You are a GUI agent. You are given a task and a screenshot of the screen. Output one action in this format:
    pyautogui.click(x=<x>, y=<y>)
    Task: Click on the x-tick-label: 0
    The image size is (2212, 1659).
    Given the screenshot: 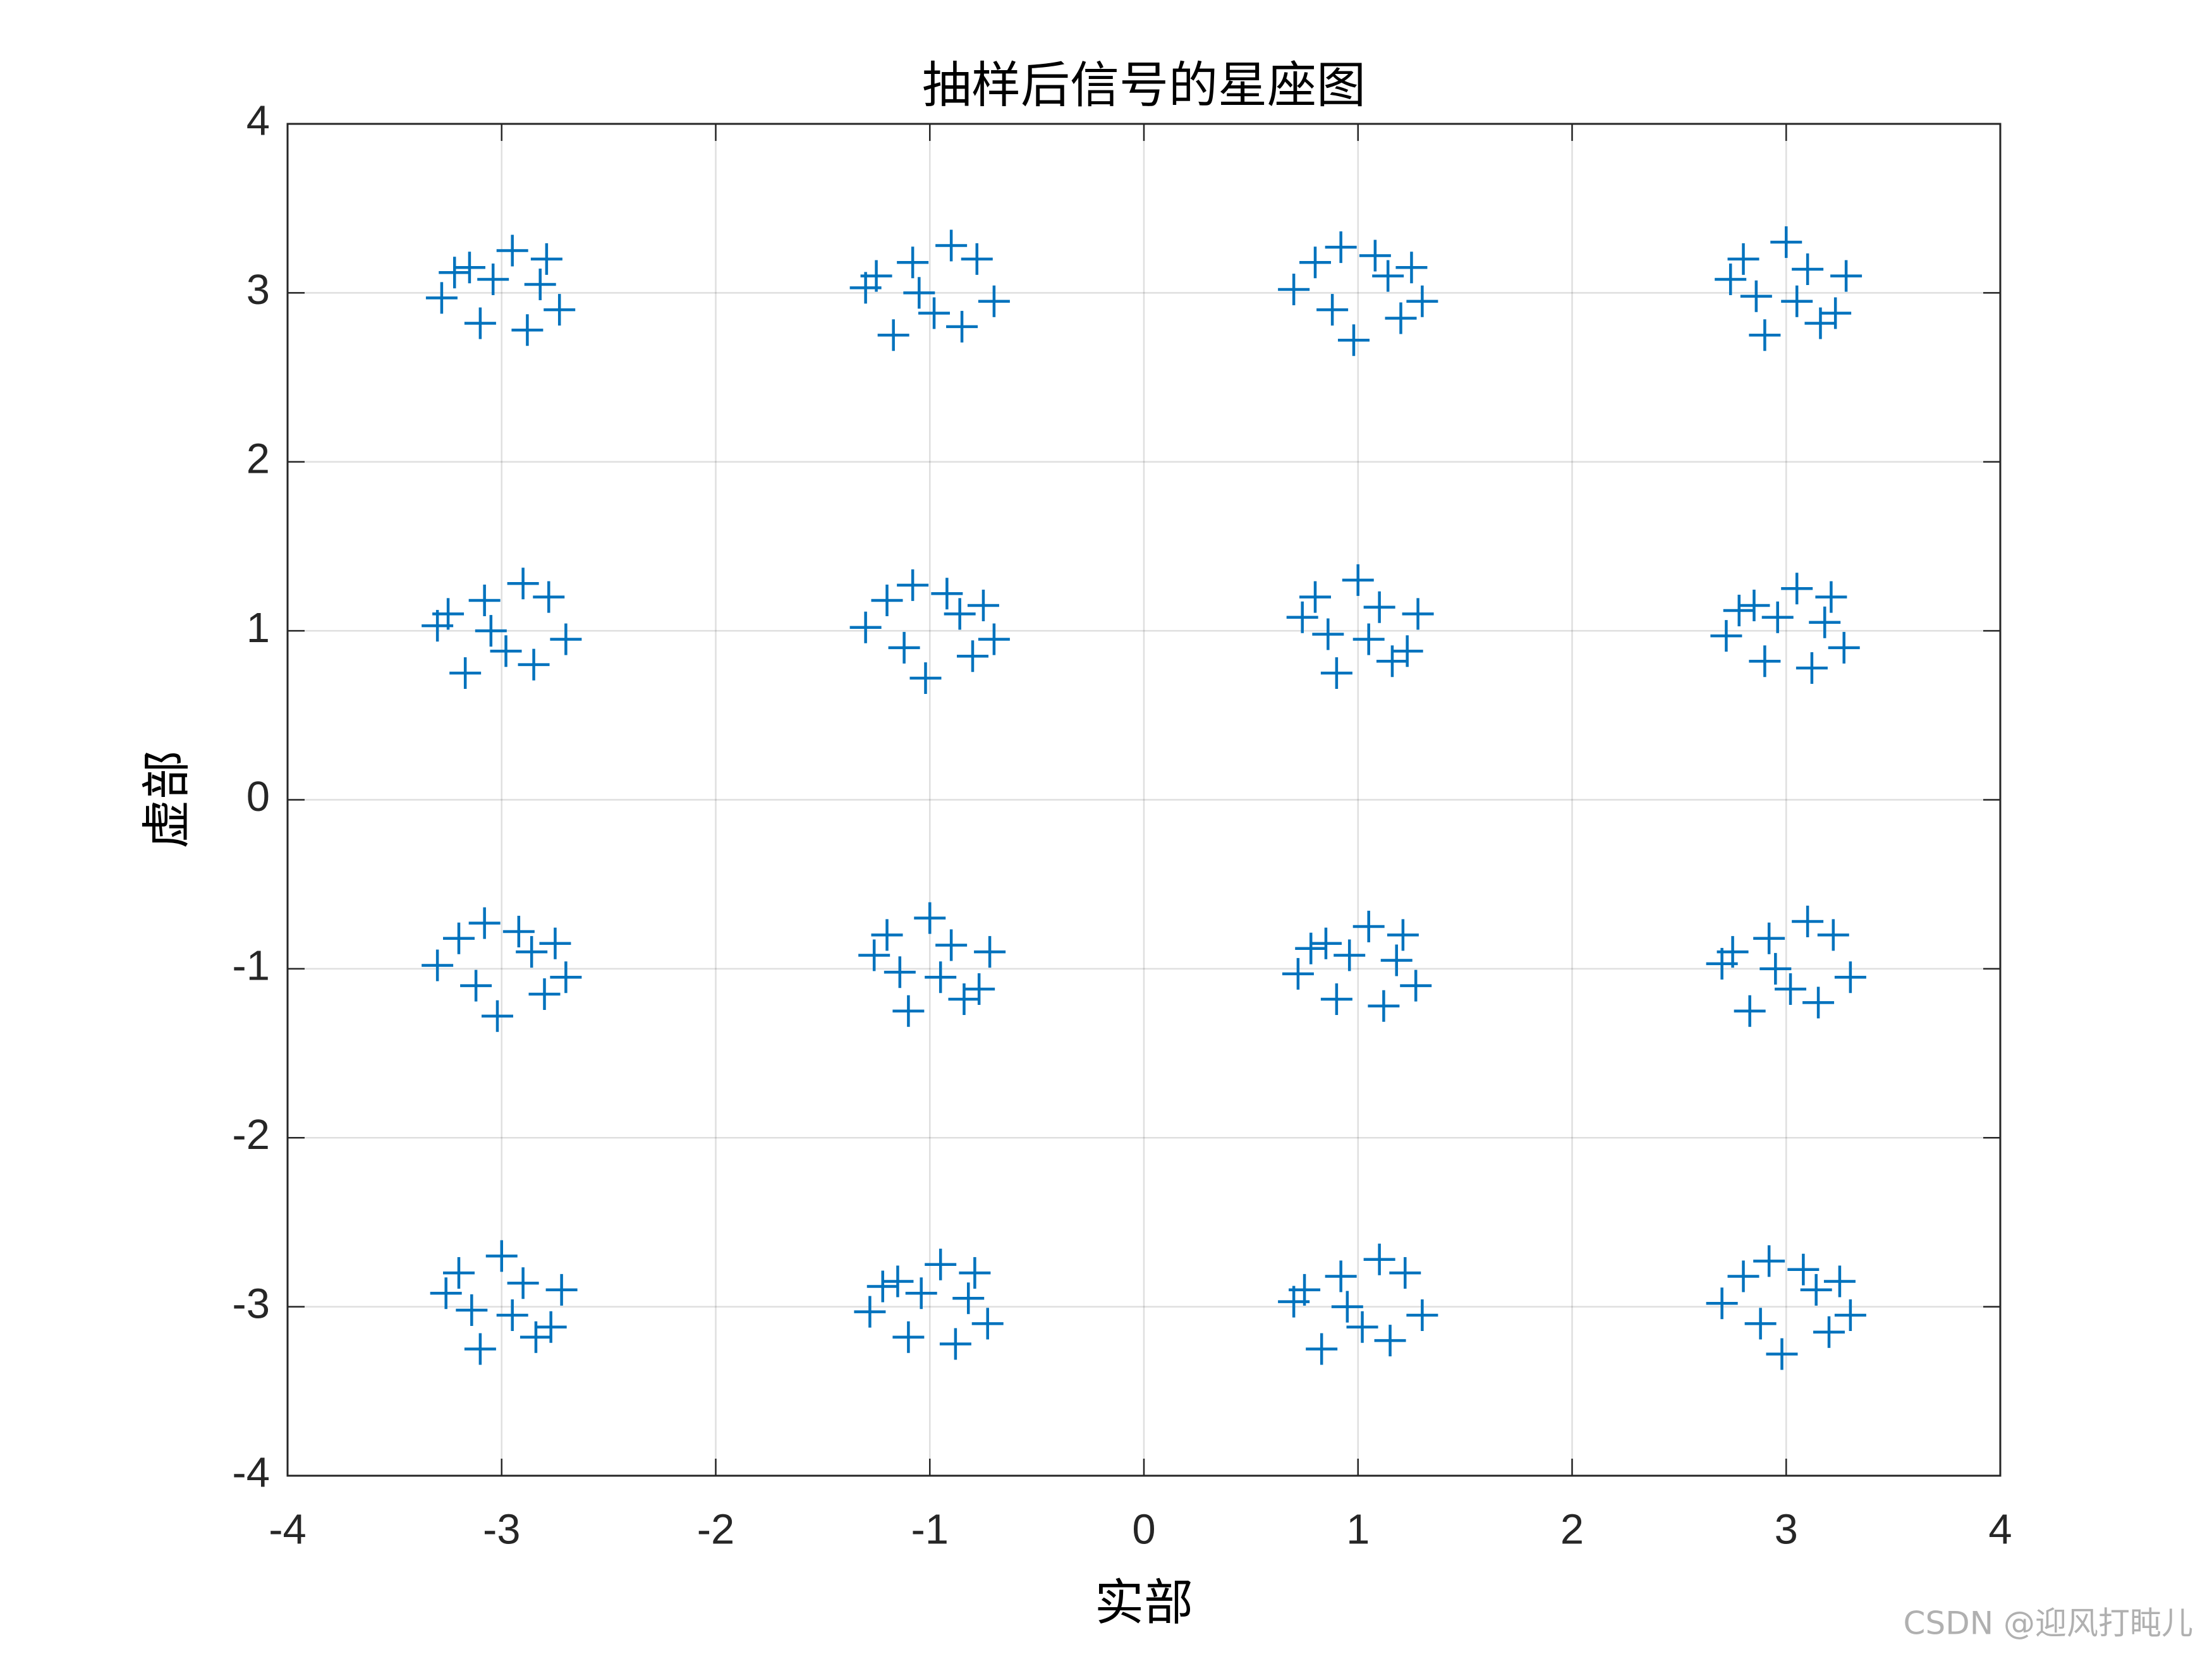 What is the action you would take?
    pyautogui.click(x=1143, y=1529)
    